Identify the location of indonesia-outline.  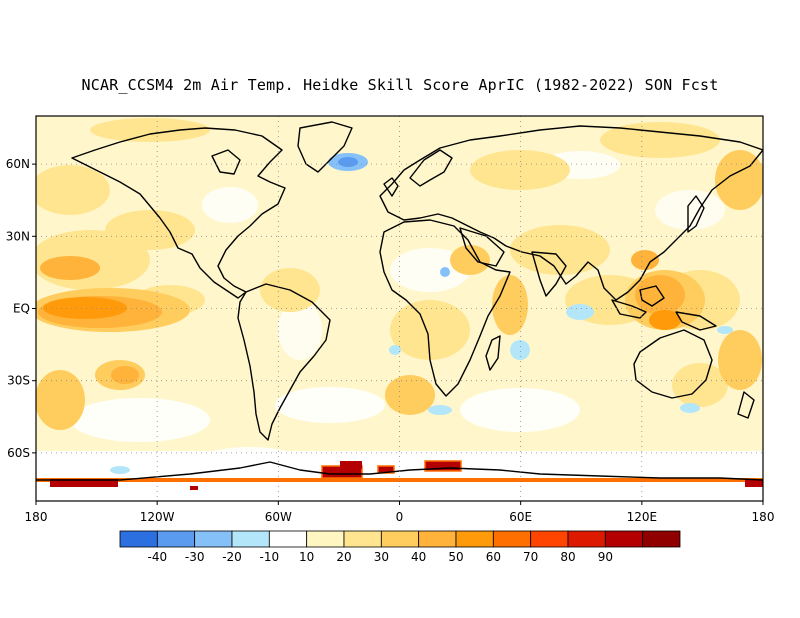
(629, 309).